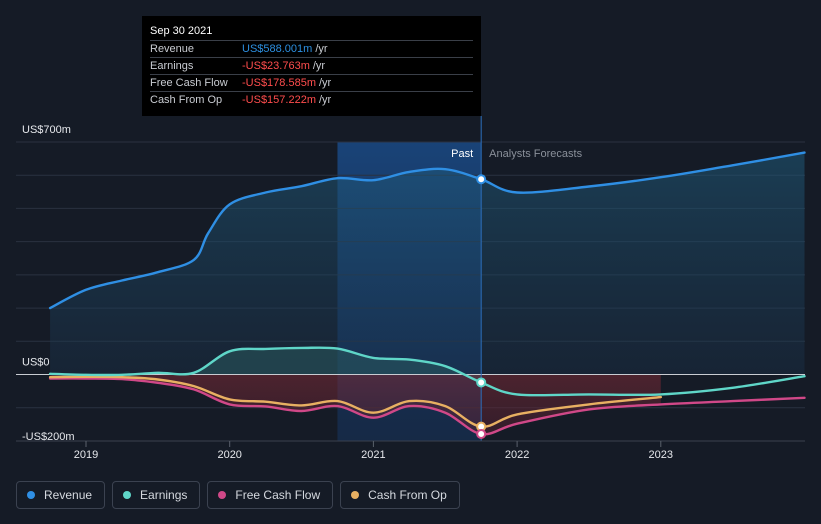  I want to click on earnings-line, so click(427, 371).